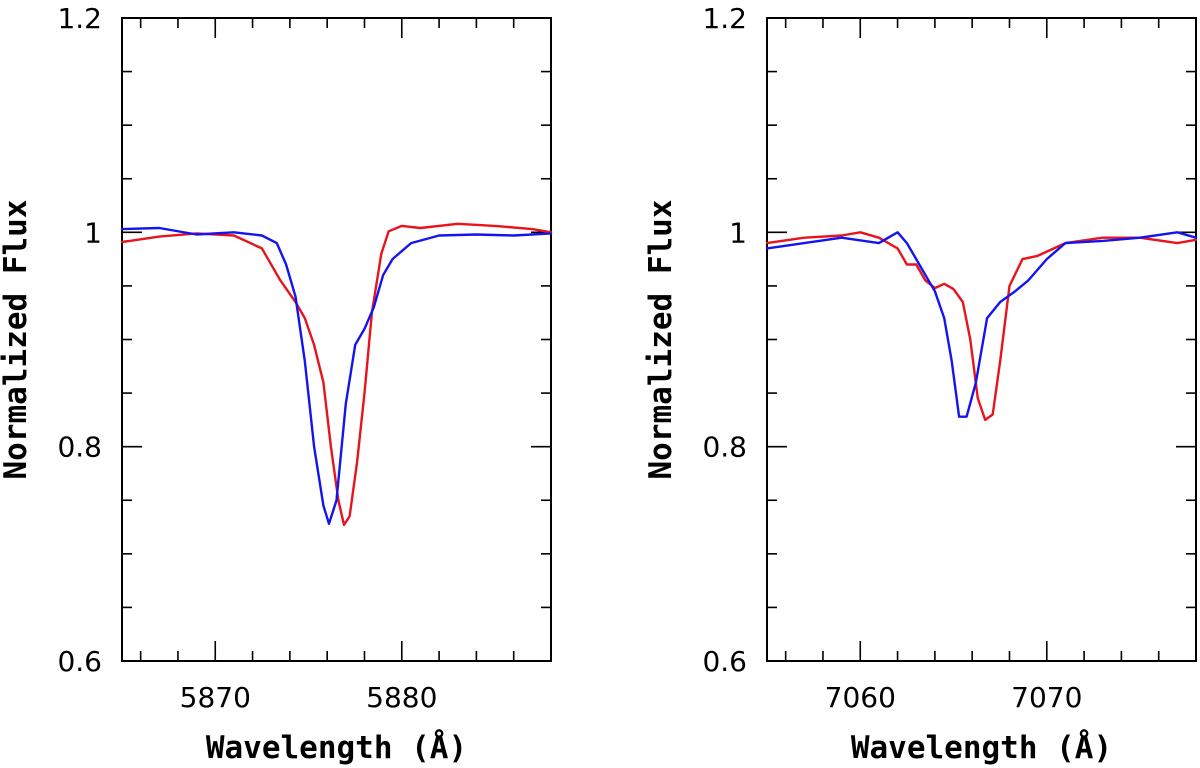  What do you see at coordinates (79, 447) in the screenshot?
I see `left-y-tick-label: 0.8` at bounding box center [79, 447].